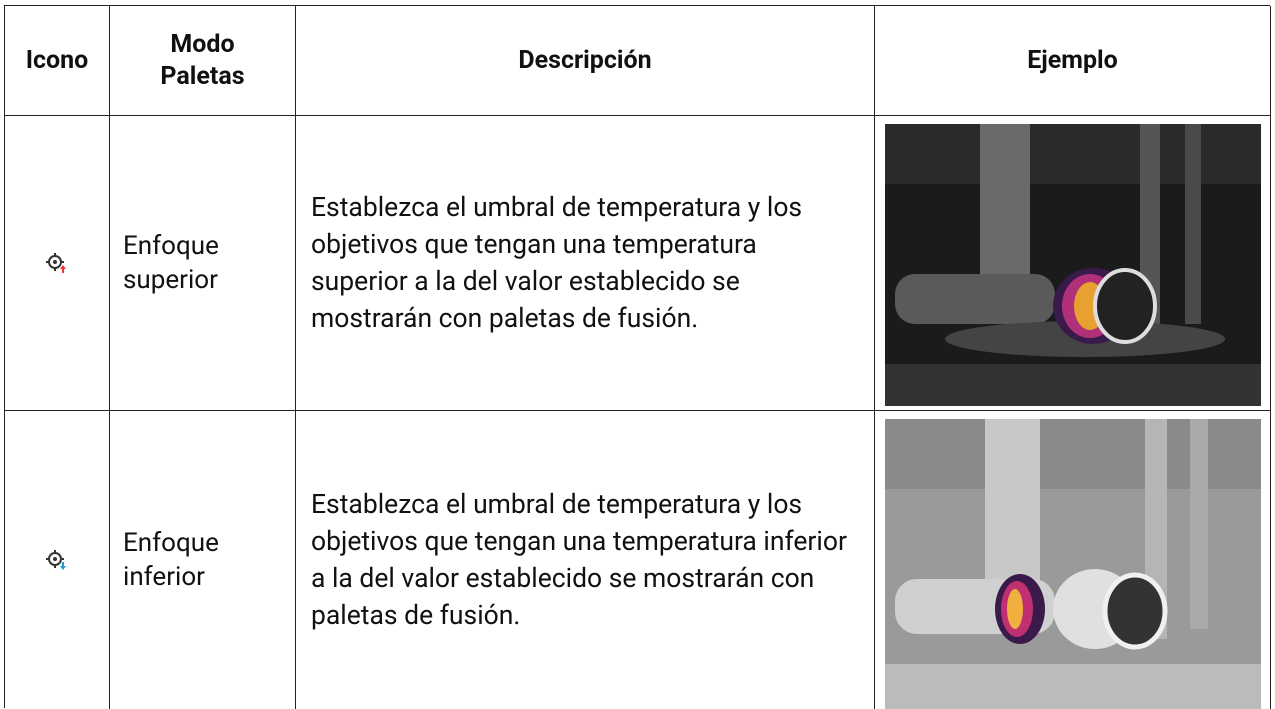 This screenshot has height=709, width=1275. I want to click on focus-down-icon, so click(56, 560).